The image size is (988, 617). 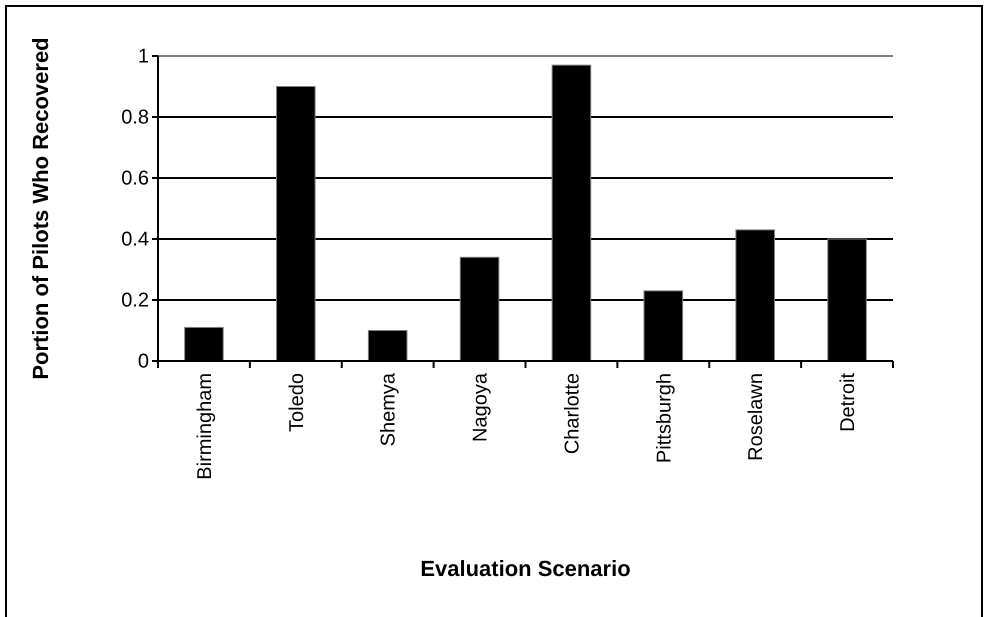 I want to click on y-tick-label: 0.8, so click(x=135, y=117).